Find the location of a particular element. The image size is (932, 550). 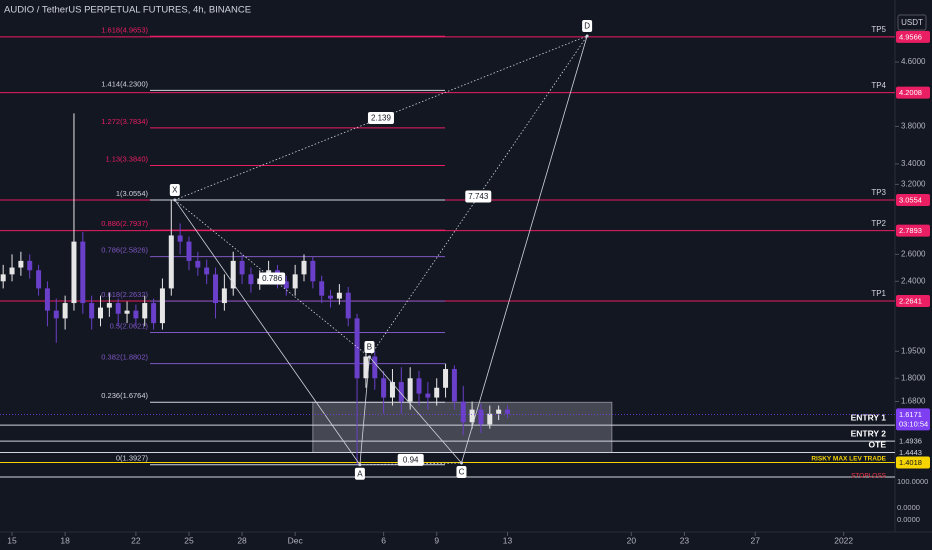

pattern-label: D is located at coordinates (587, 26).